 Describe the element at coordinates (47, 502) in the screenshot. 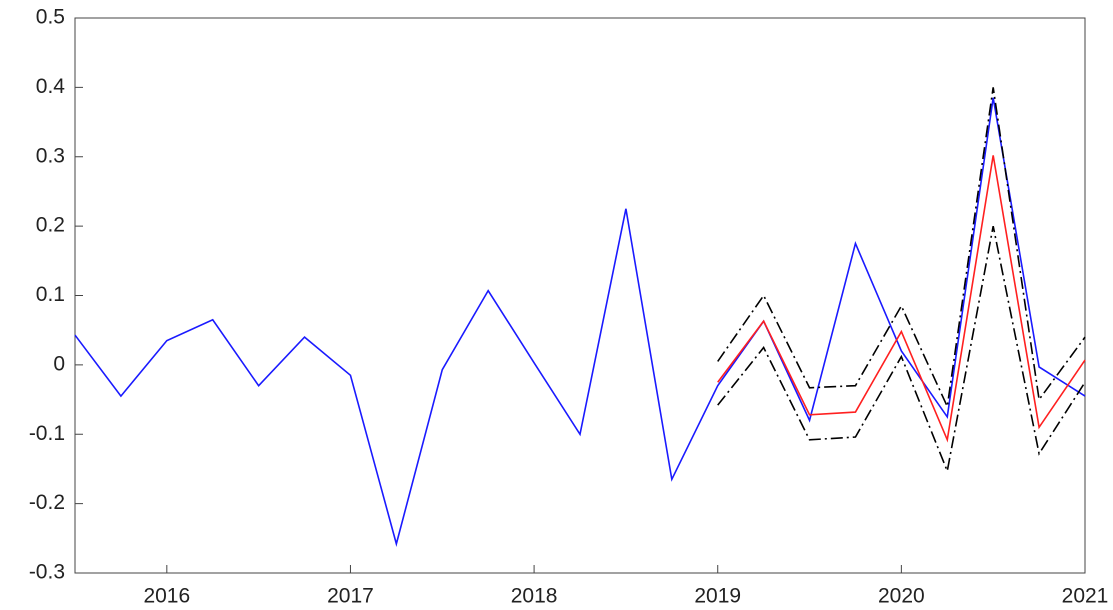

I see `y-tick-label: -0.2` at that location.